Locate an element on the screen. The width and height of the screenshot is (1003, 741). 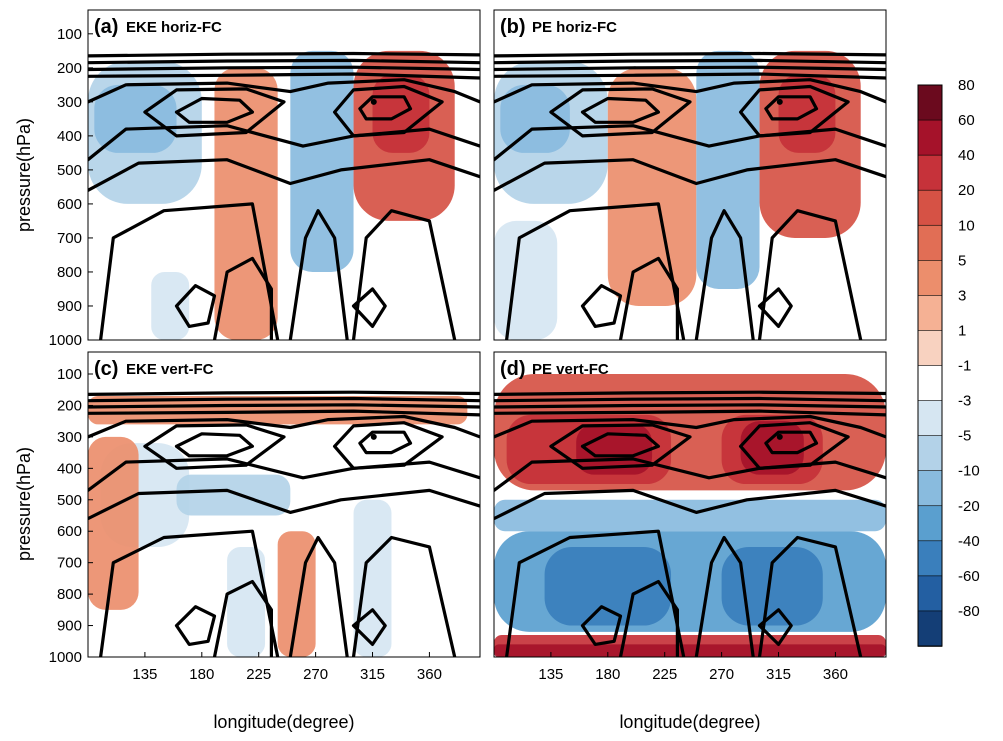
colorbar-label: 1 is located at coordinates (962, 330).